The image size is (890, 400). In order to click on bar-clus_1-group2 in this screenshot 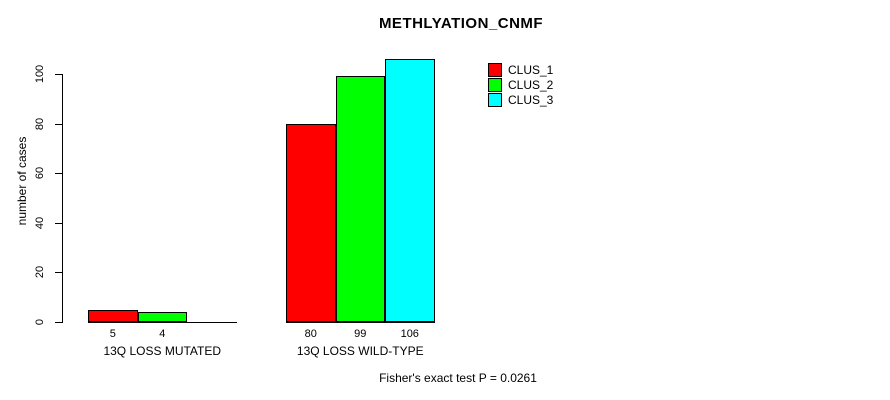, I will do `click(311, 222)`.